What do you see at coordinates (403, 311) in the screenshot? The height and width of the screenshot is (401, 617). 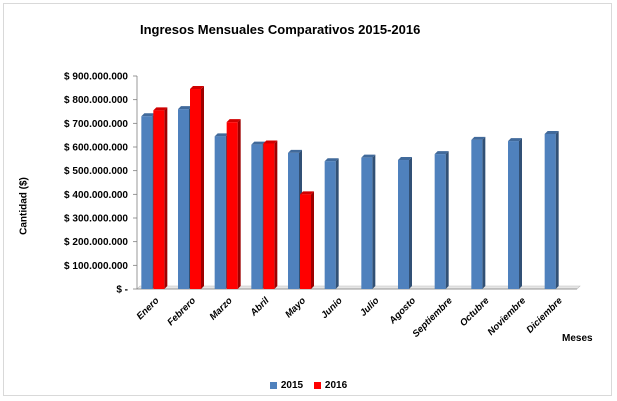 I see `x-tick-label-agosto: Agosto` at bounding box center [403, 311].